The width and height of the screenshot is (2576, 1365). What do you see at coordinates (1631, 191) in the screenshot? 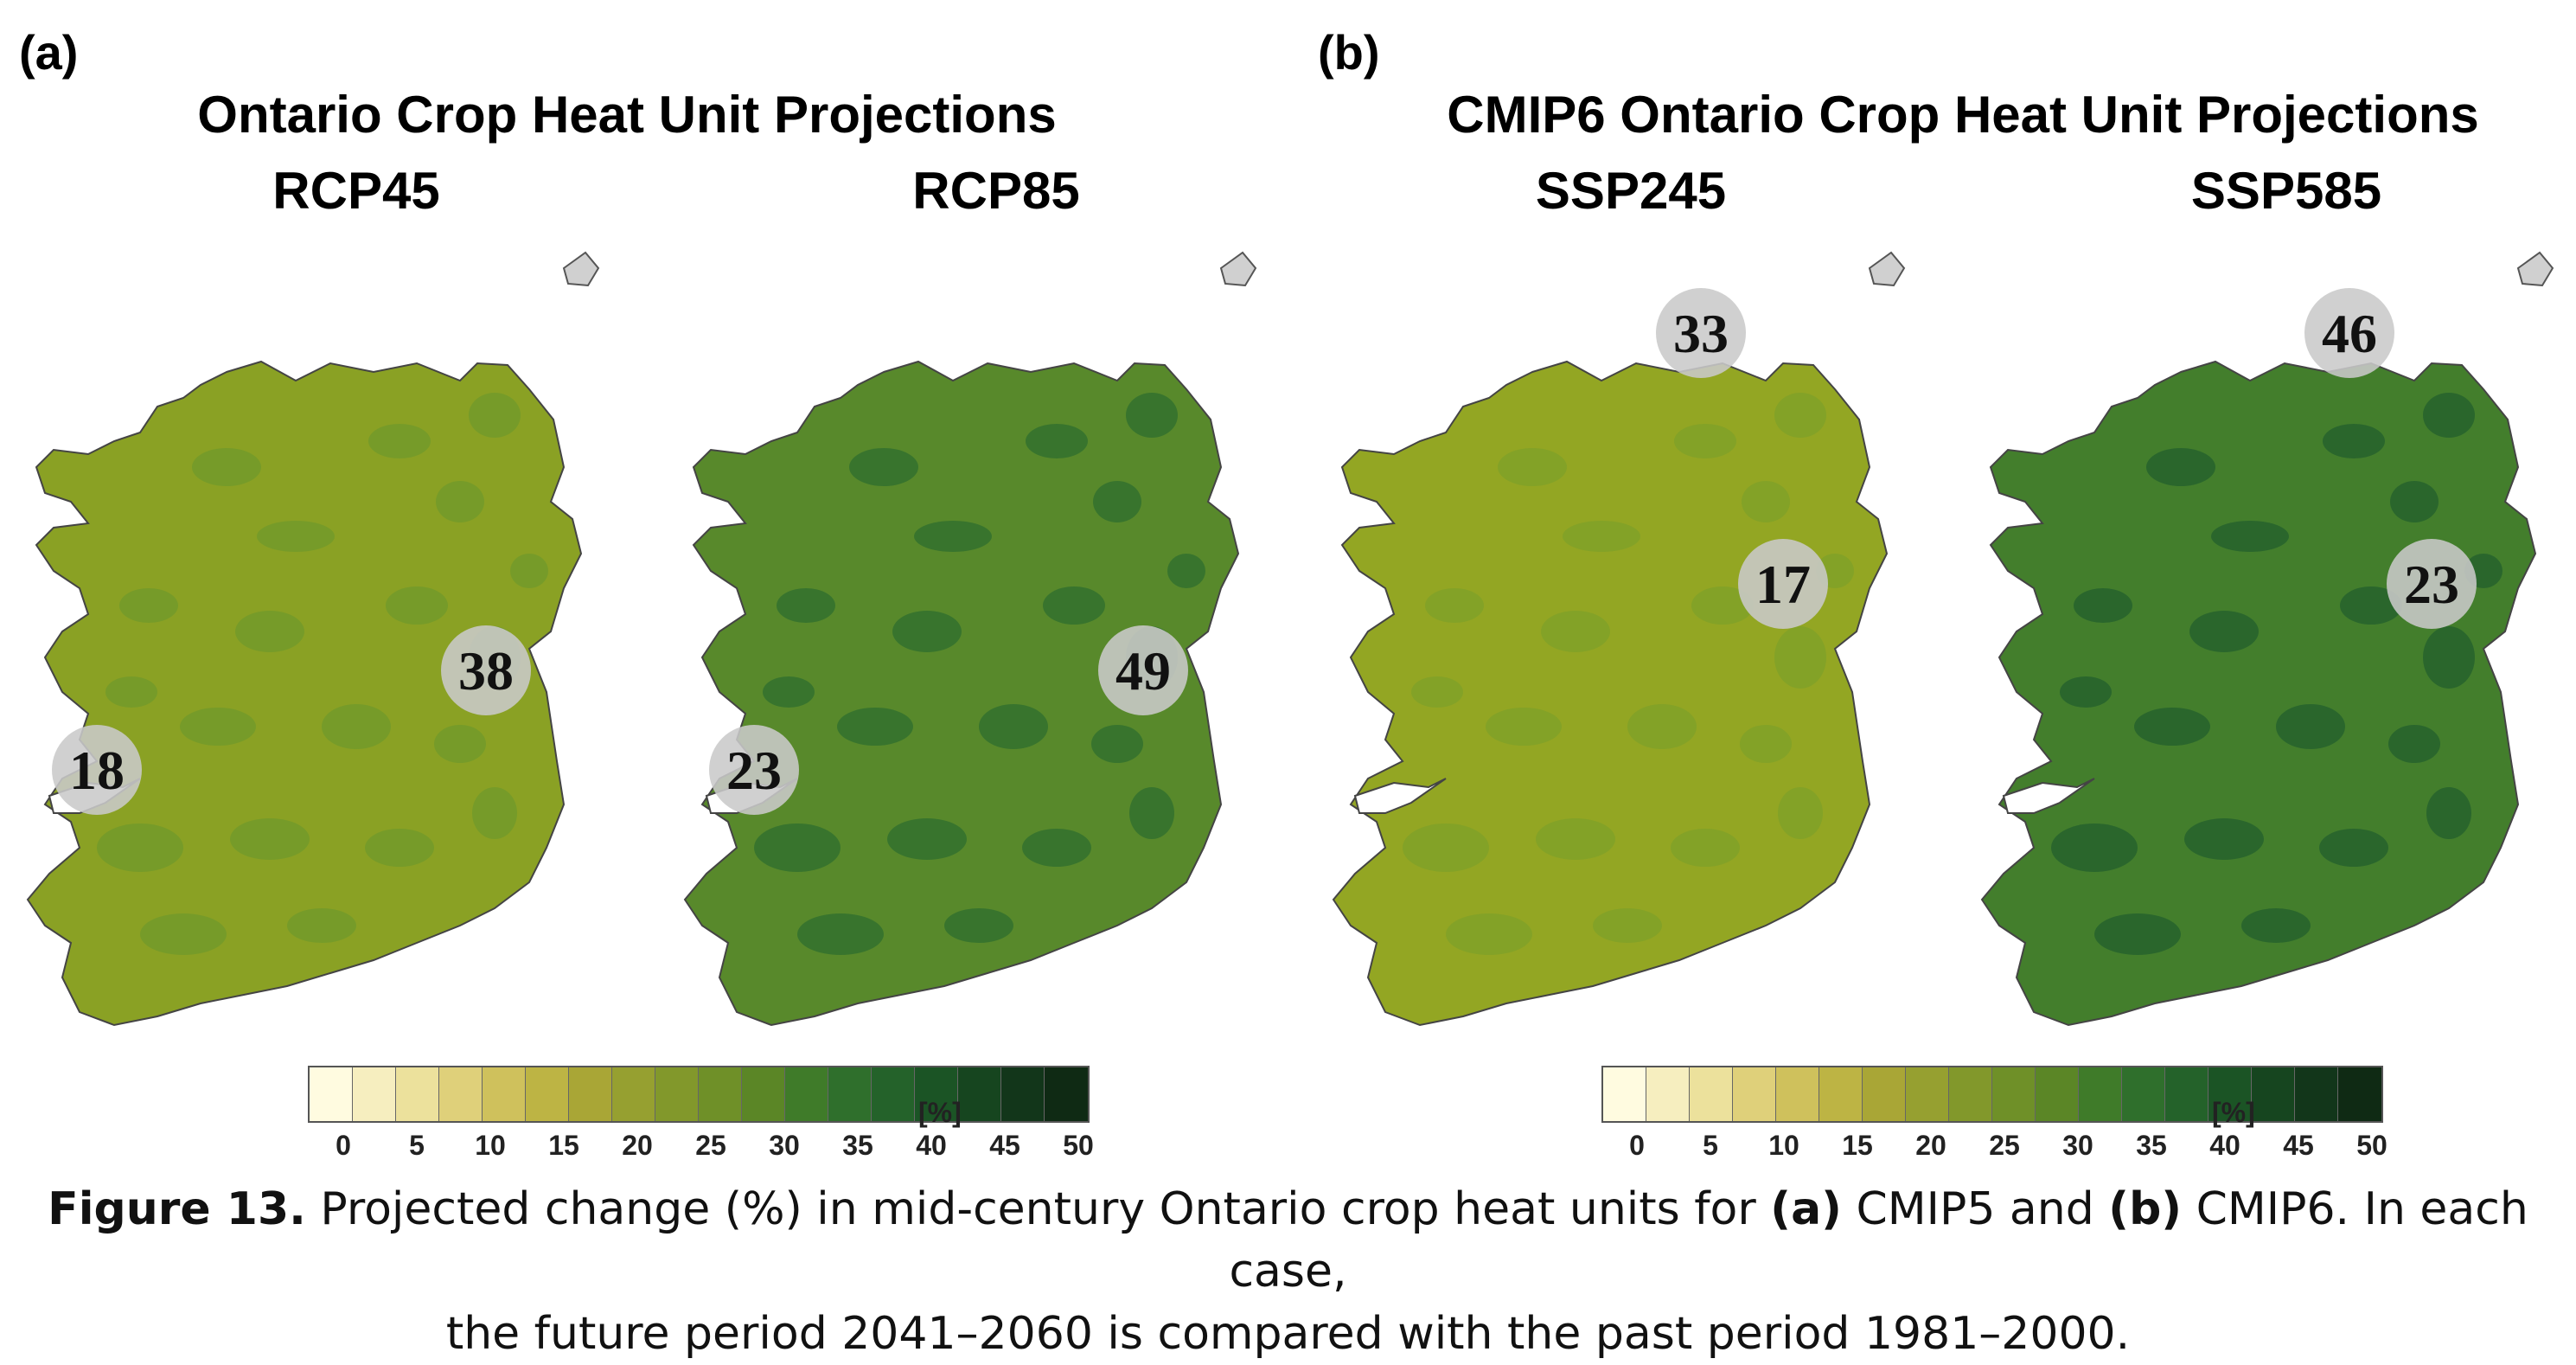
I see `scenario-ssp245: SSP245` at bounding box center [1631, 191].